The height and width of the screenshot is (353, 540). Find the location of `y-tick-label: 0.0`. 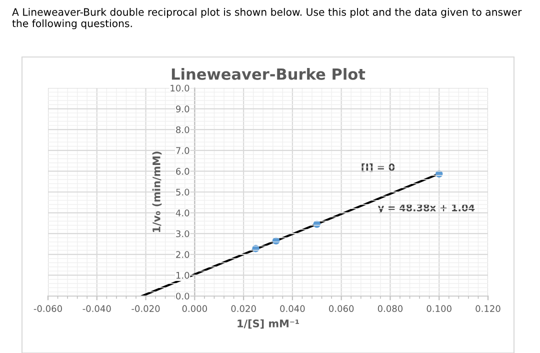

y-tick-label: 0.0 is located at coordinates (183, 296).